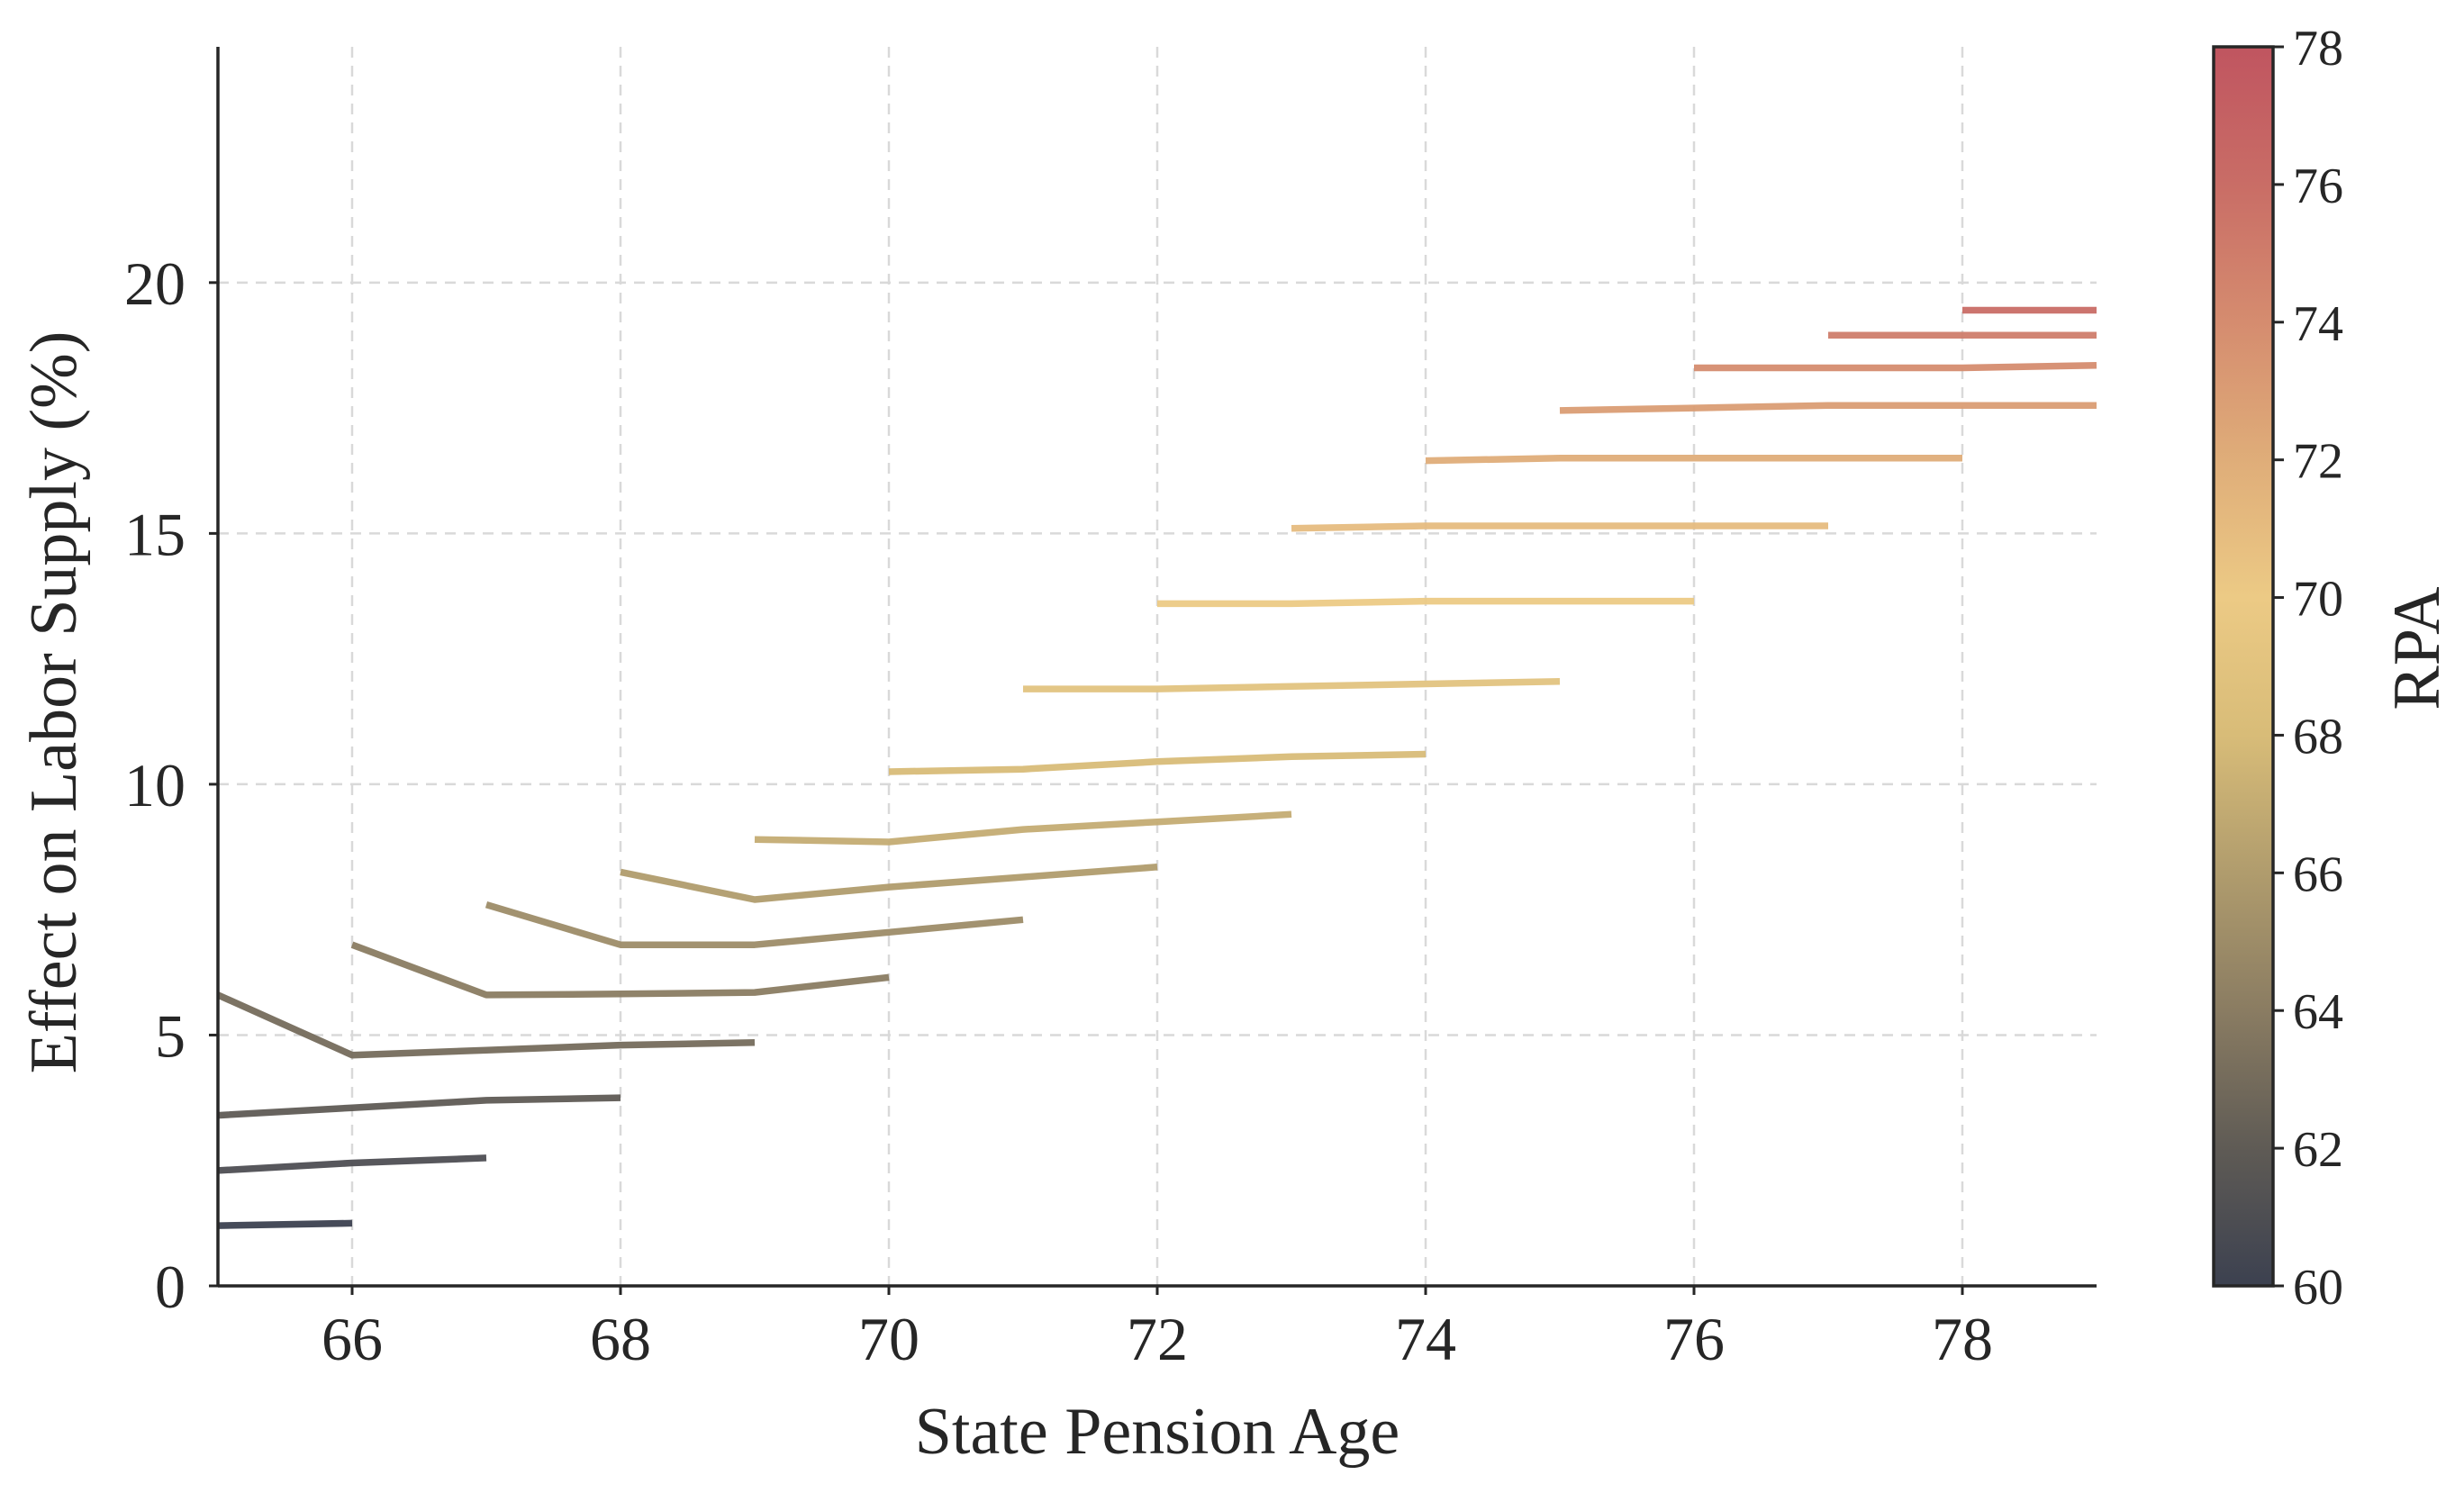  Describe the element at coordinates (2318, 737) in the screenshot. I see `colorbar-tick-label: 68` at that location.